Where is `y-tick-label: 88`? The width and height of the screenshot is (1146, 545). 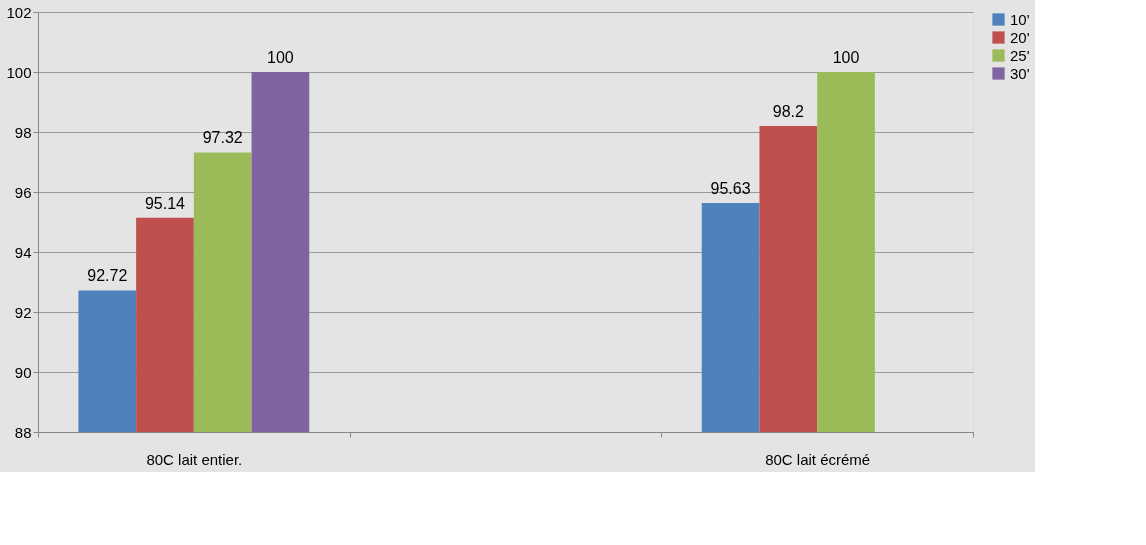 y-tick-label: 88 is located at coordinates (23, 432).